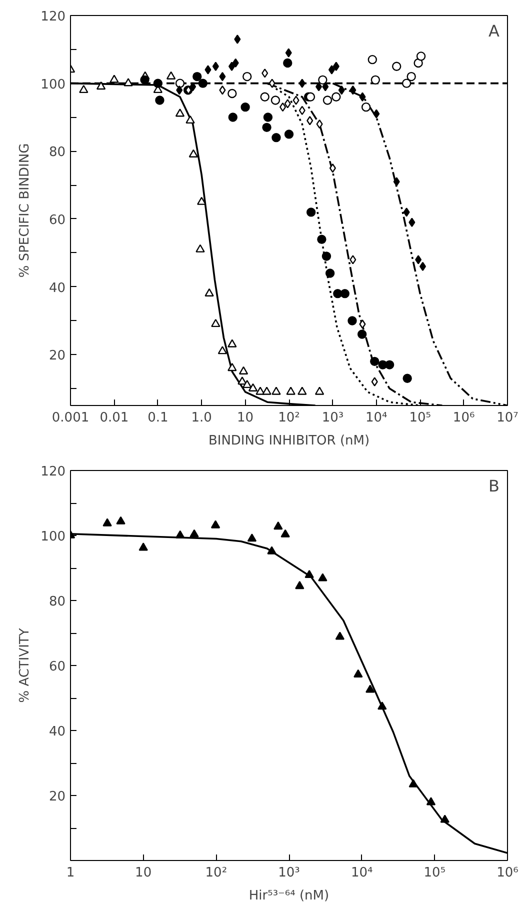 This screenshot has height=910, width=527. What do you see at coordinates (507, 418) in the screenshot?
I see `x-tick-label: 10⁷` at bounding box center [507, 418].